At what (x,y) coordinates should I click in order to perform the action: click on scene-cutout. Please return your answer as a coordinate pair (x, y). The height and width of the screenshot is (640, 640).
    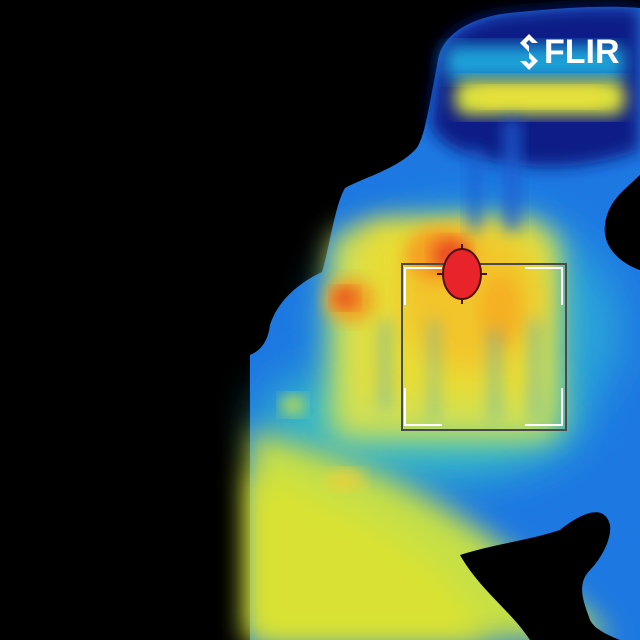
    Looking at the image, I should click on (540, 576).